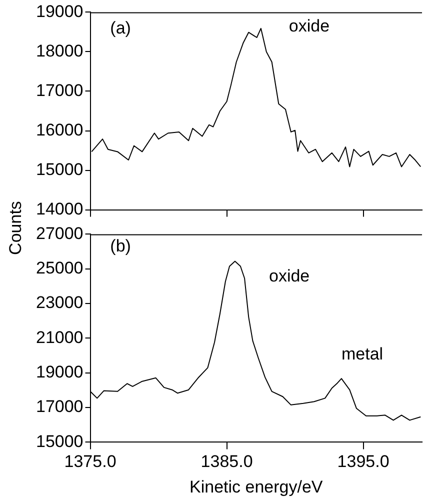 The width and height of the screenshot is (423, 500). What do you see at coordinates (60, 208) in the screenshot?
I see `y-tick-label: 14000` at bounding box center [60, 208].